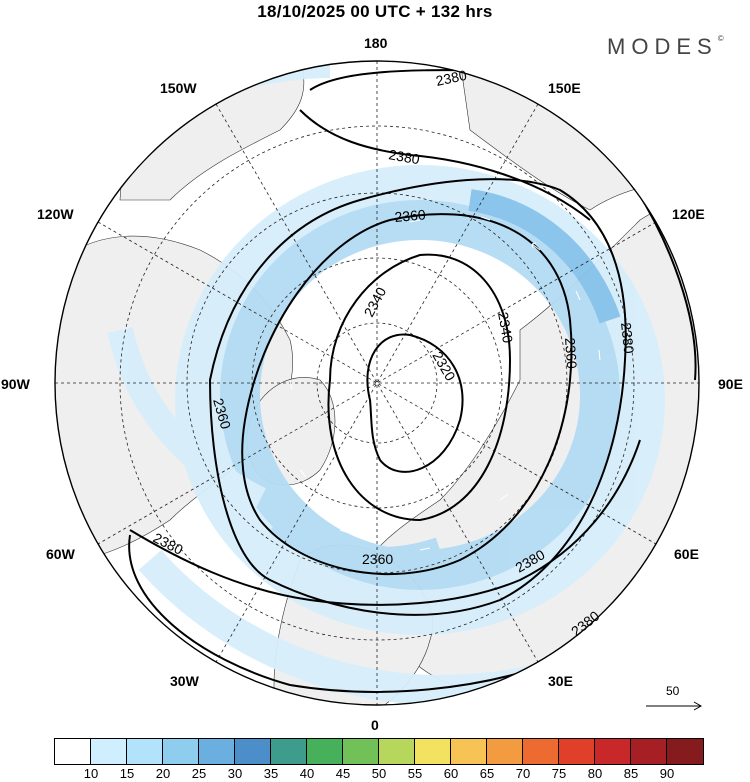 Image resolution: width=750 pixels, height=782 pixels. I want to click on colorbar-tick-label: 90, so click(667, 773).